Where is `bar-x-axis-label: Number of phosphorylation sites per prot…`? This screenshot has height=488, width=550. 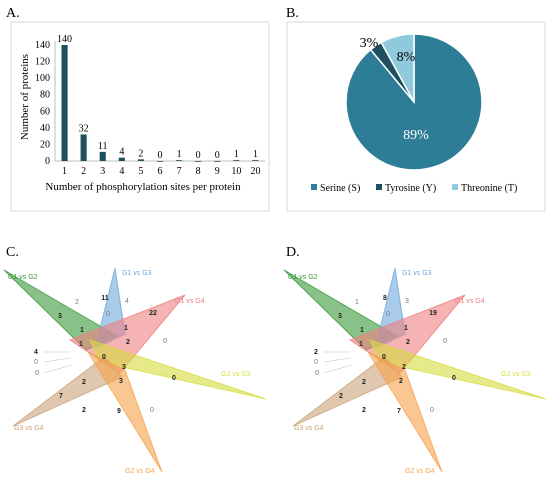 bar-x-axis-label: Number of phosphorylation sites per prot… is located at coordinates (143, 187).